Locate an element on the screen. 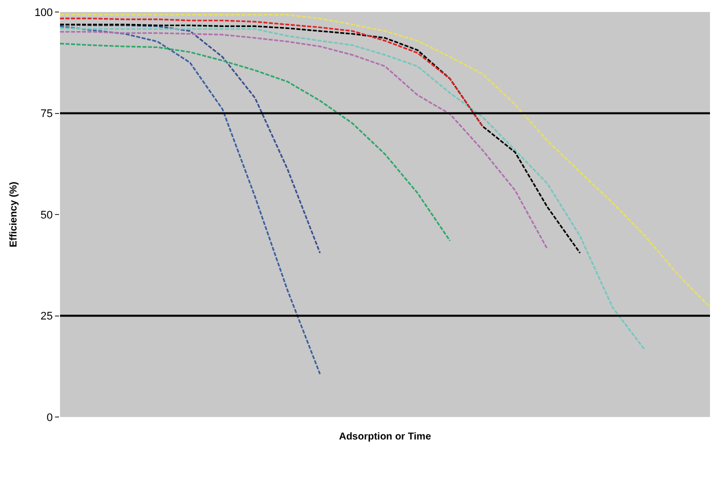 The width and height of the screenshot is (714, 477). y-tick-label: 25 is located at coordinates (46, 316).